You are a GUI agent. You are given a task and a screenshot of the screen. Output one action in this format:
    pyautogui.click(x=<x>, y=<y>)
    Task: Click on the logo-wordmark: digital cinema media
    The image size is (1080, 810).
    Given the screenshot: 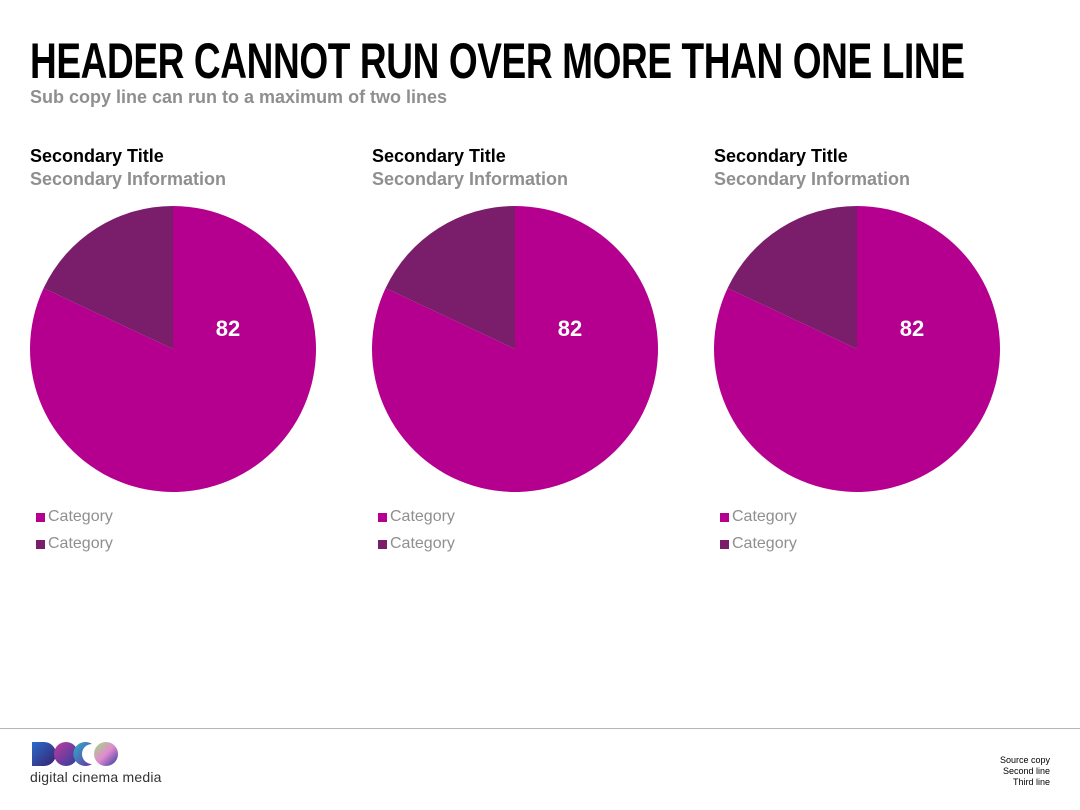 What is the action you would take?
    pyautogui.click(x=96, y=777)
    